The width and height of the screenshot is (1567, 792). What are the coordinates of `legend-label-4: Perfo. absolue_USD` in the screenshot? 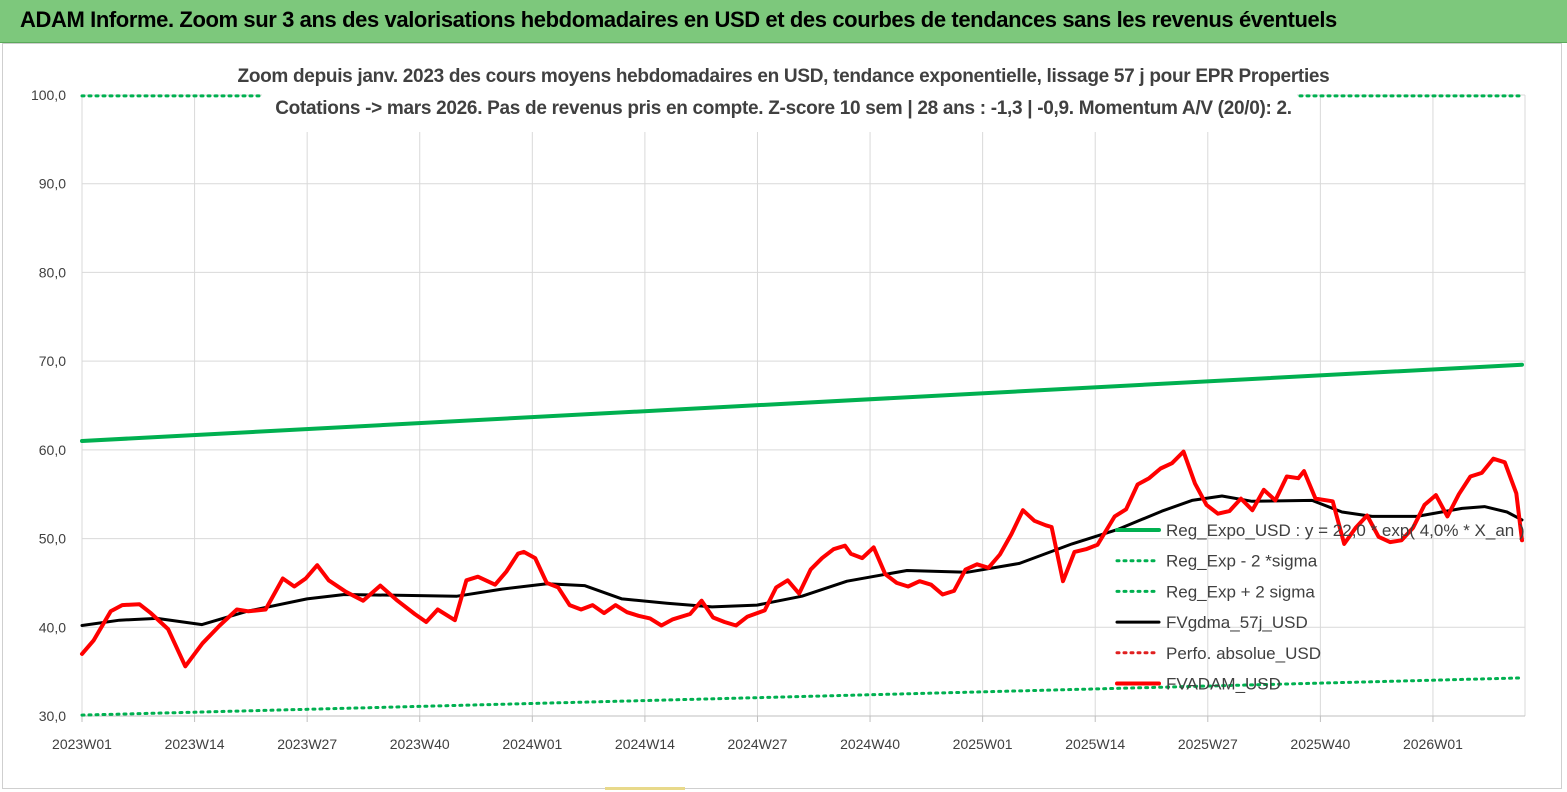 It's located at (1243, 653).